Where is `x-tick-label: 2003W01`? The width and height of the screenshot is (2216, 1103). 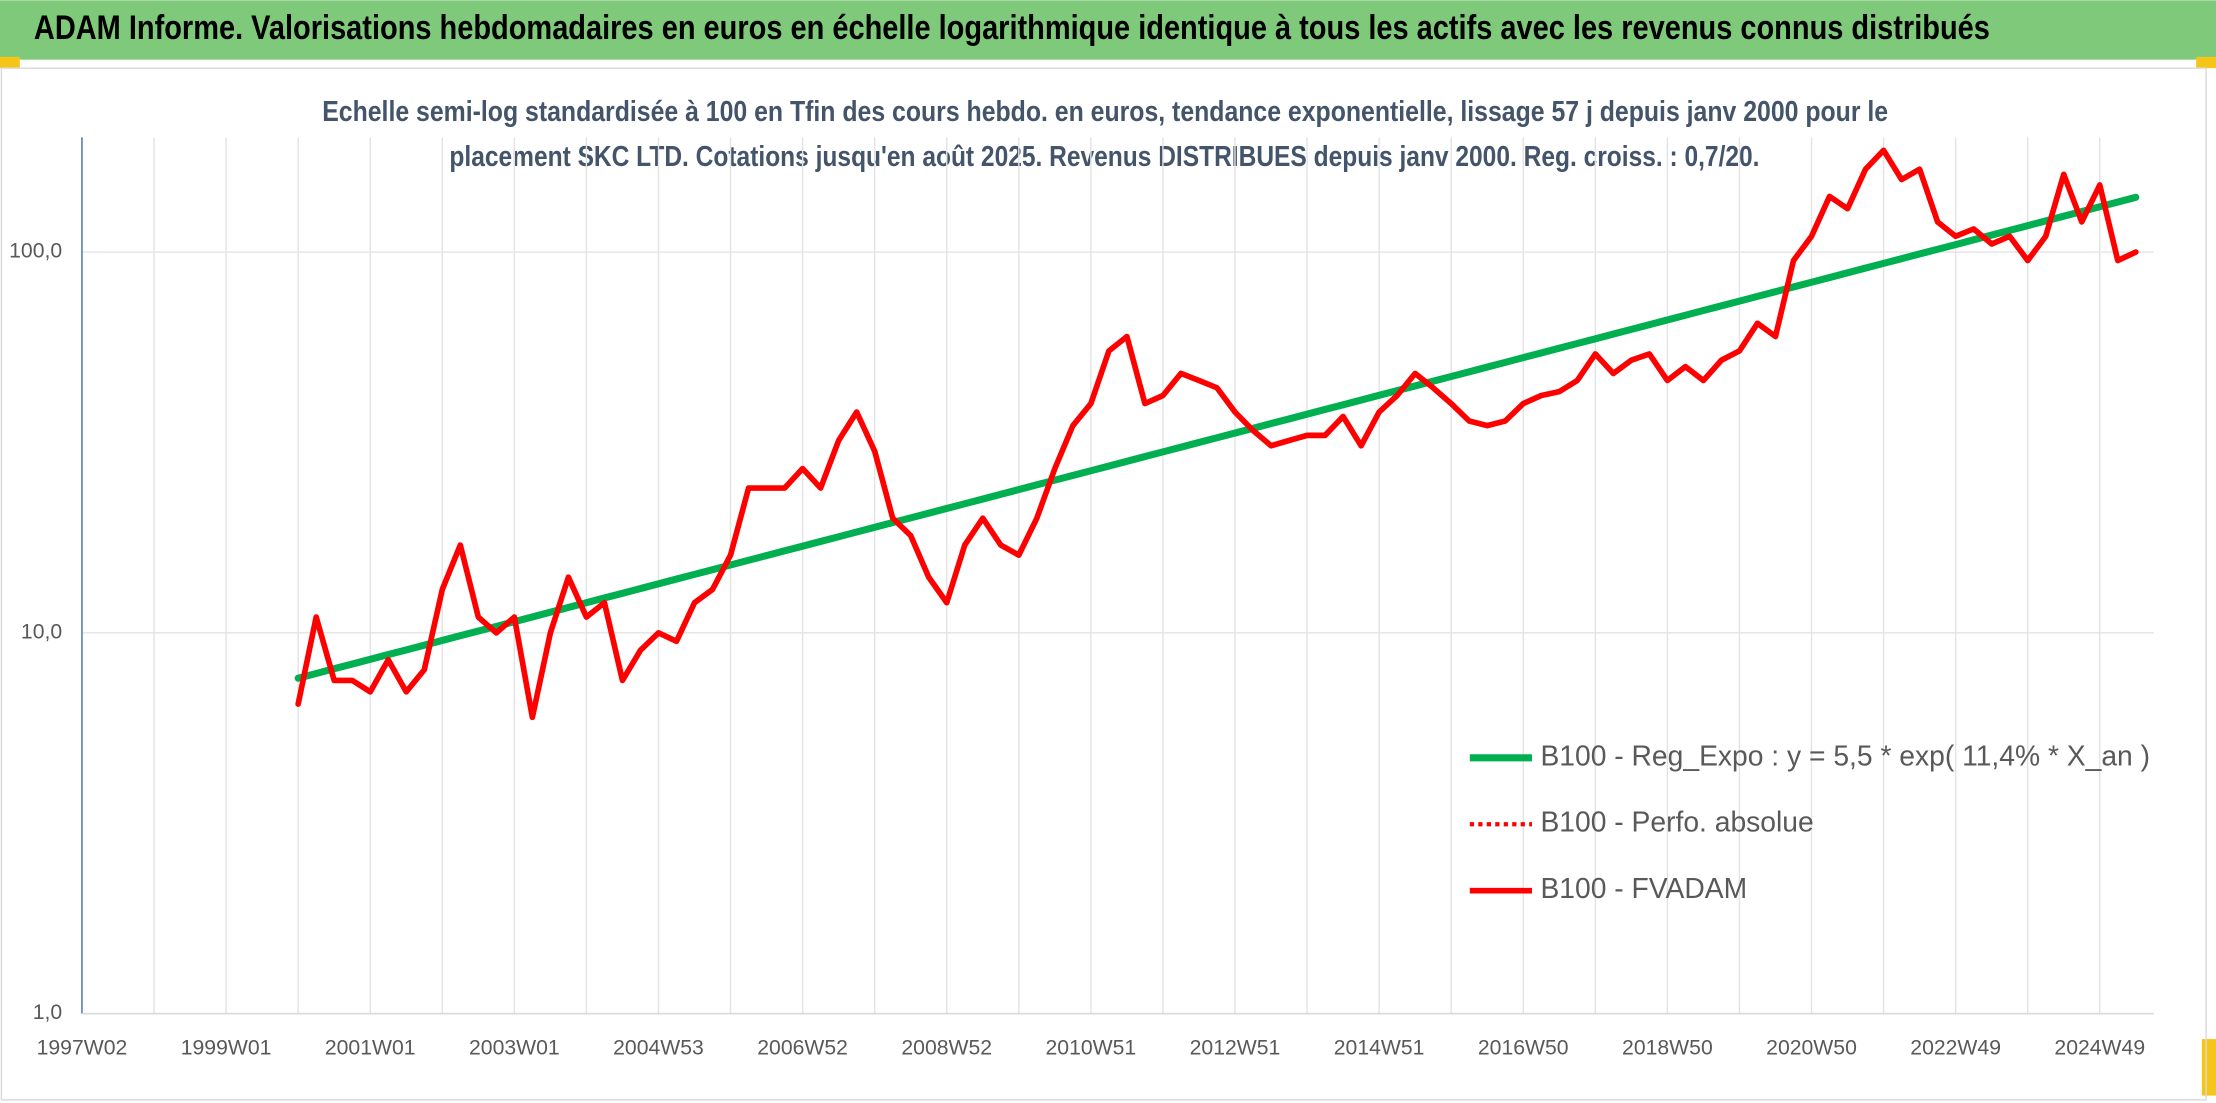
x-tick-label: 2003W01 is located at coordinates (514, 1048).